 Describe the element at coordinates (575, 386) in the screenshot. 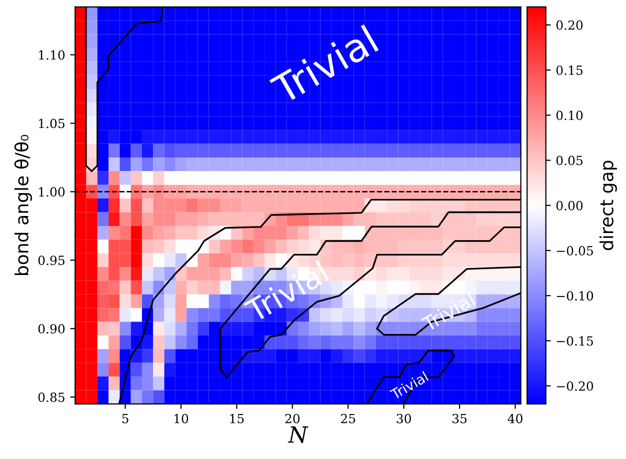

I see `color-bar-label: −0.20` at that location.